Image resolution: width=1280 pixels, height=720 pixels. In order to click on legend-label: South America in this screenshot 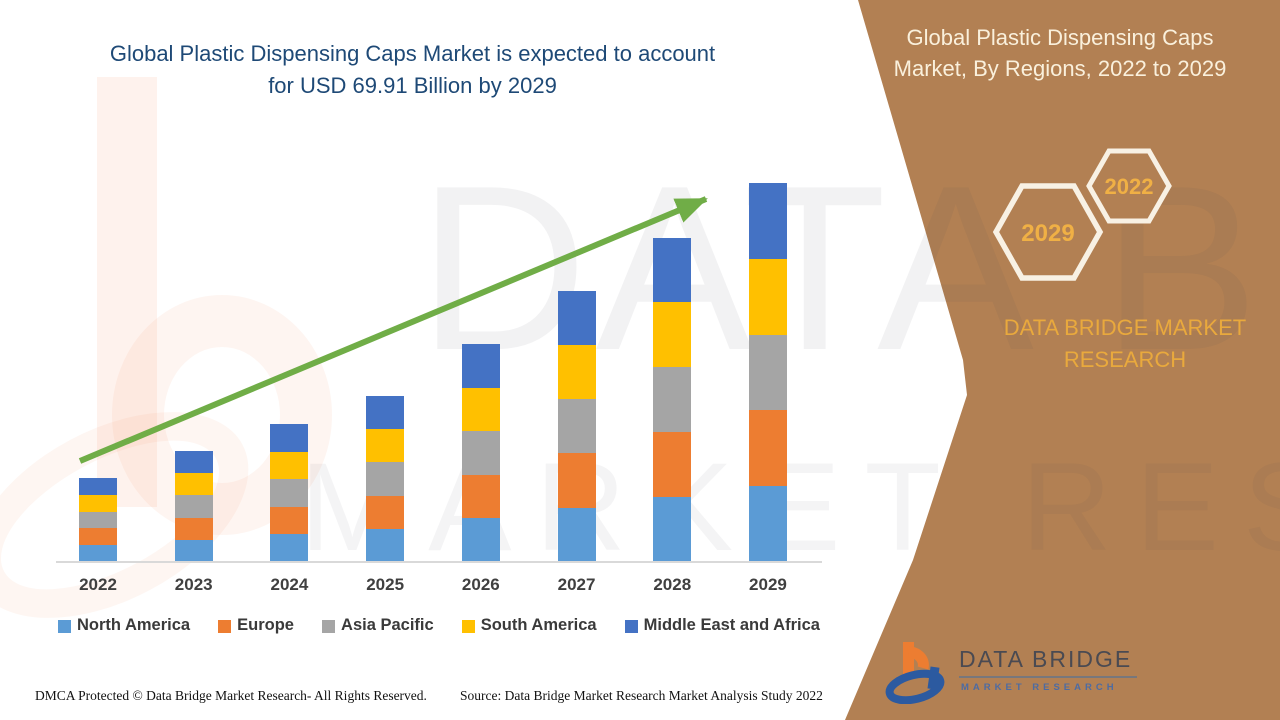, I will do `click(538, 625)`.